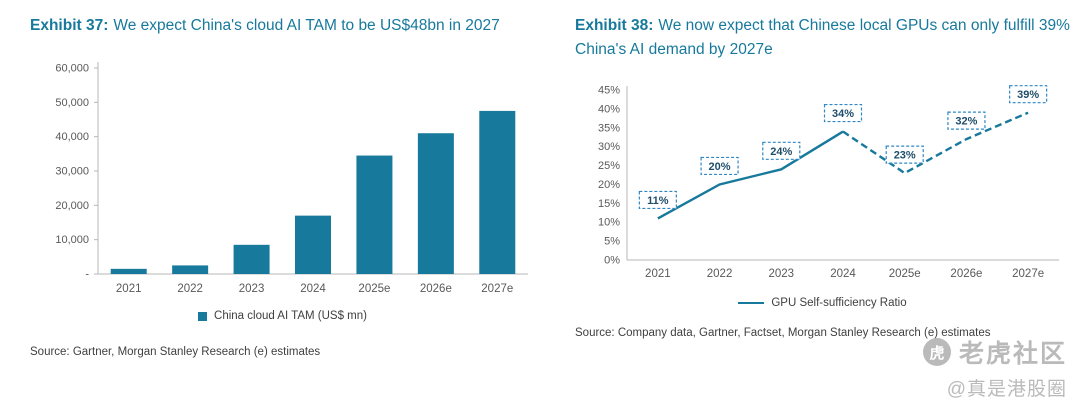  Describe the element at coordinates (839, 303) in the screenshot. I see `exhibit-38-legend-label: GPU Self-sufficiency Ratio` at that location.